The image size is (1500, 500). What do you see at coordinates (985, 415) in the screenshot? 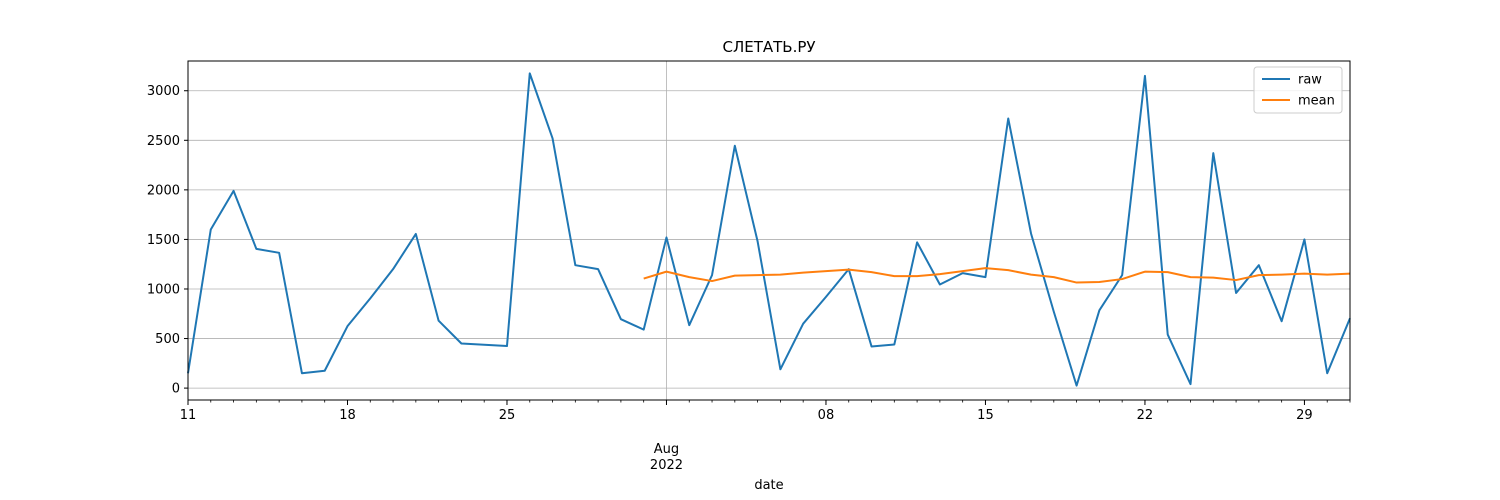
I see `x-tick-label: 15` at bounding box center [985, 415].